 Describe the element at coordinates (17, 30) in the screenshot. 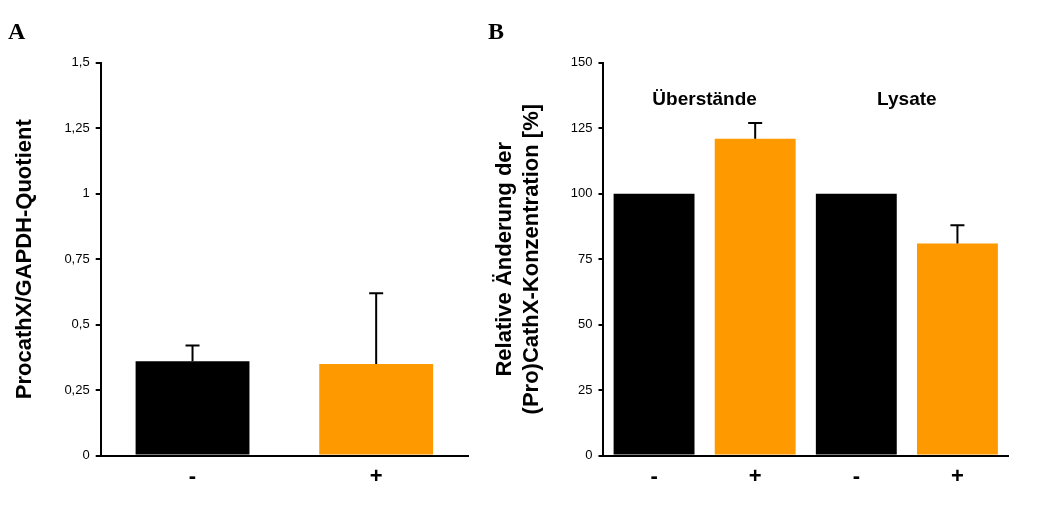

I see `chart-title: A` at that location.